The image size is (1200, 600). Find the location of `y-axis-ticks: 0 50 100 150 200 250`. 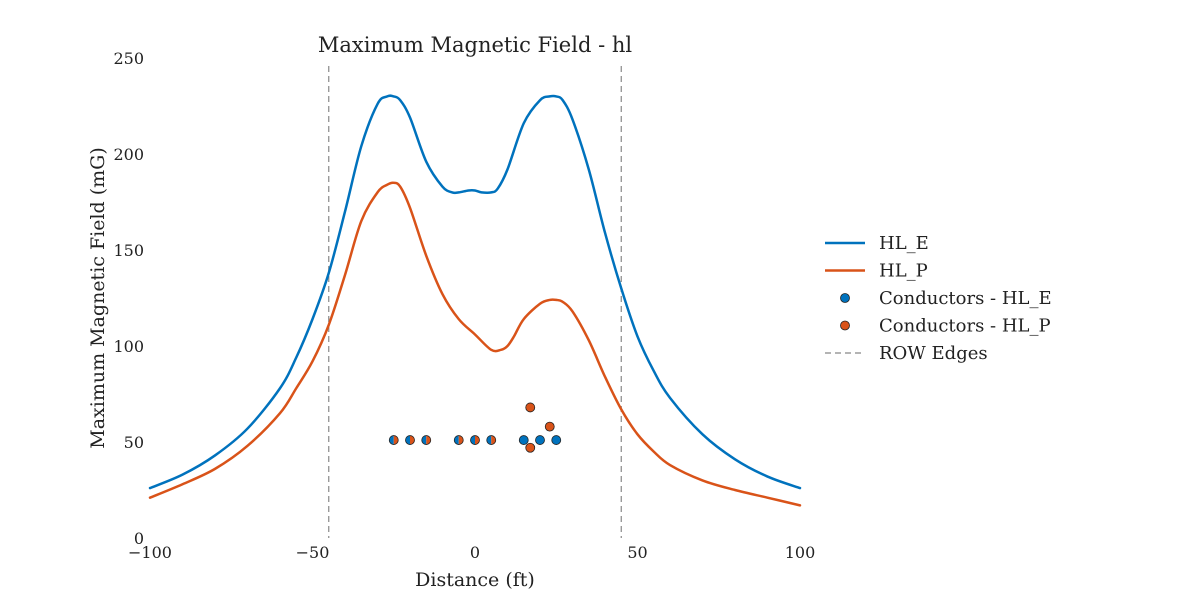

y-axis-ticks: 0 50 100 150 200 250 is located at coordinates (128, 298).